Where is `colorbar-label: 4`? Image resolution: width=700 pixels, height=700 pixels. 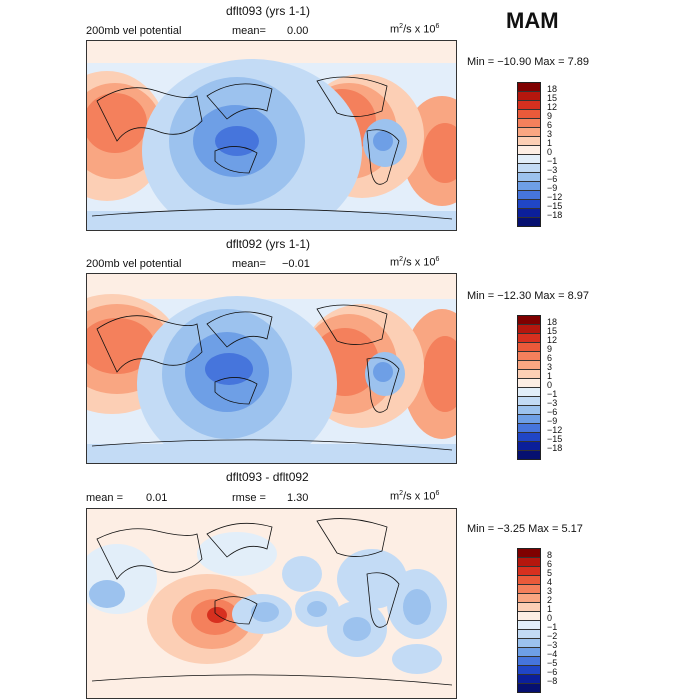 colorbar-label: 4 is located at coordinates (550, 582).